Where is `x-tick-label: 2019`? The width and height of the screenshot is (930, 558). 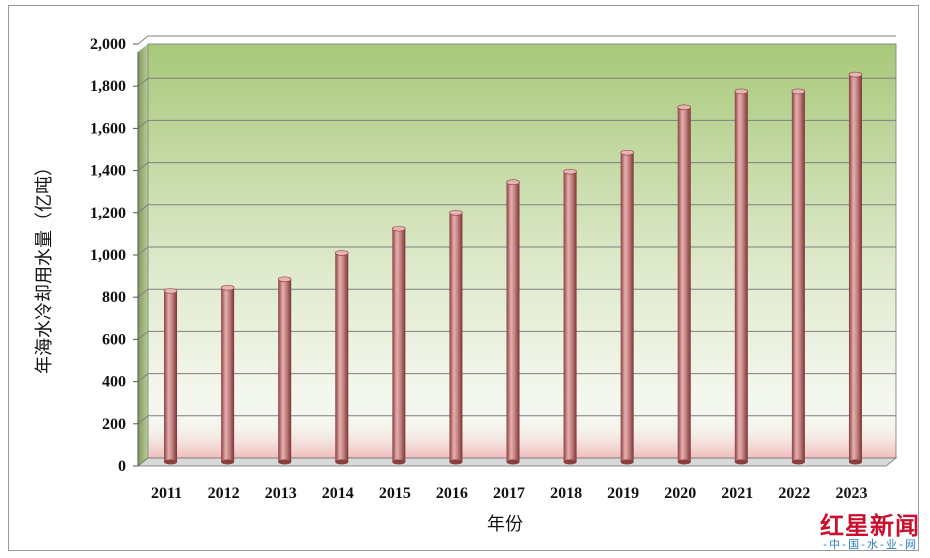 x-tick-label: 2019 is located at coordinates (623, 493).